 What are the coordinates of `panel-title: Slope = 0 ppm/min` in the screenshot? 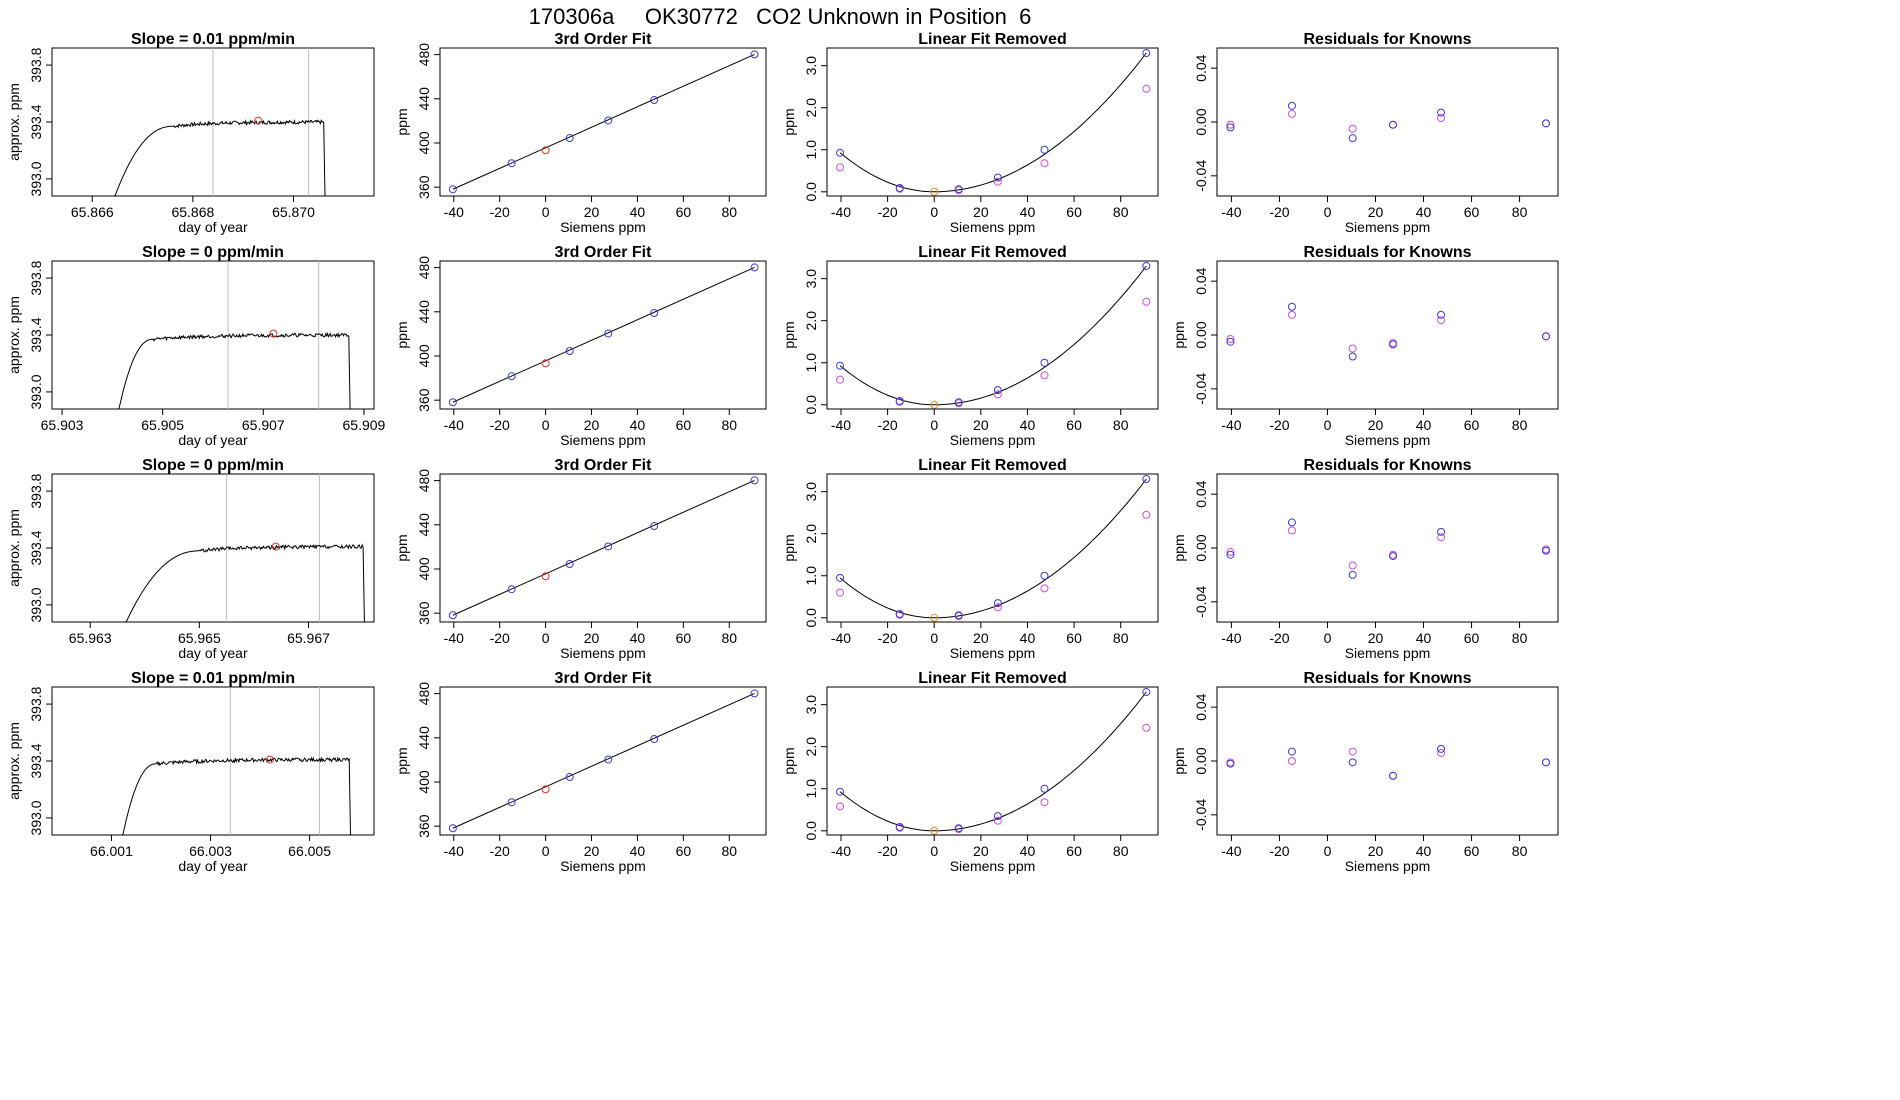 It's located at (213, 465).